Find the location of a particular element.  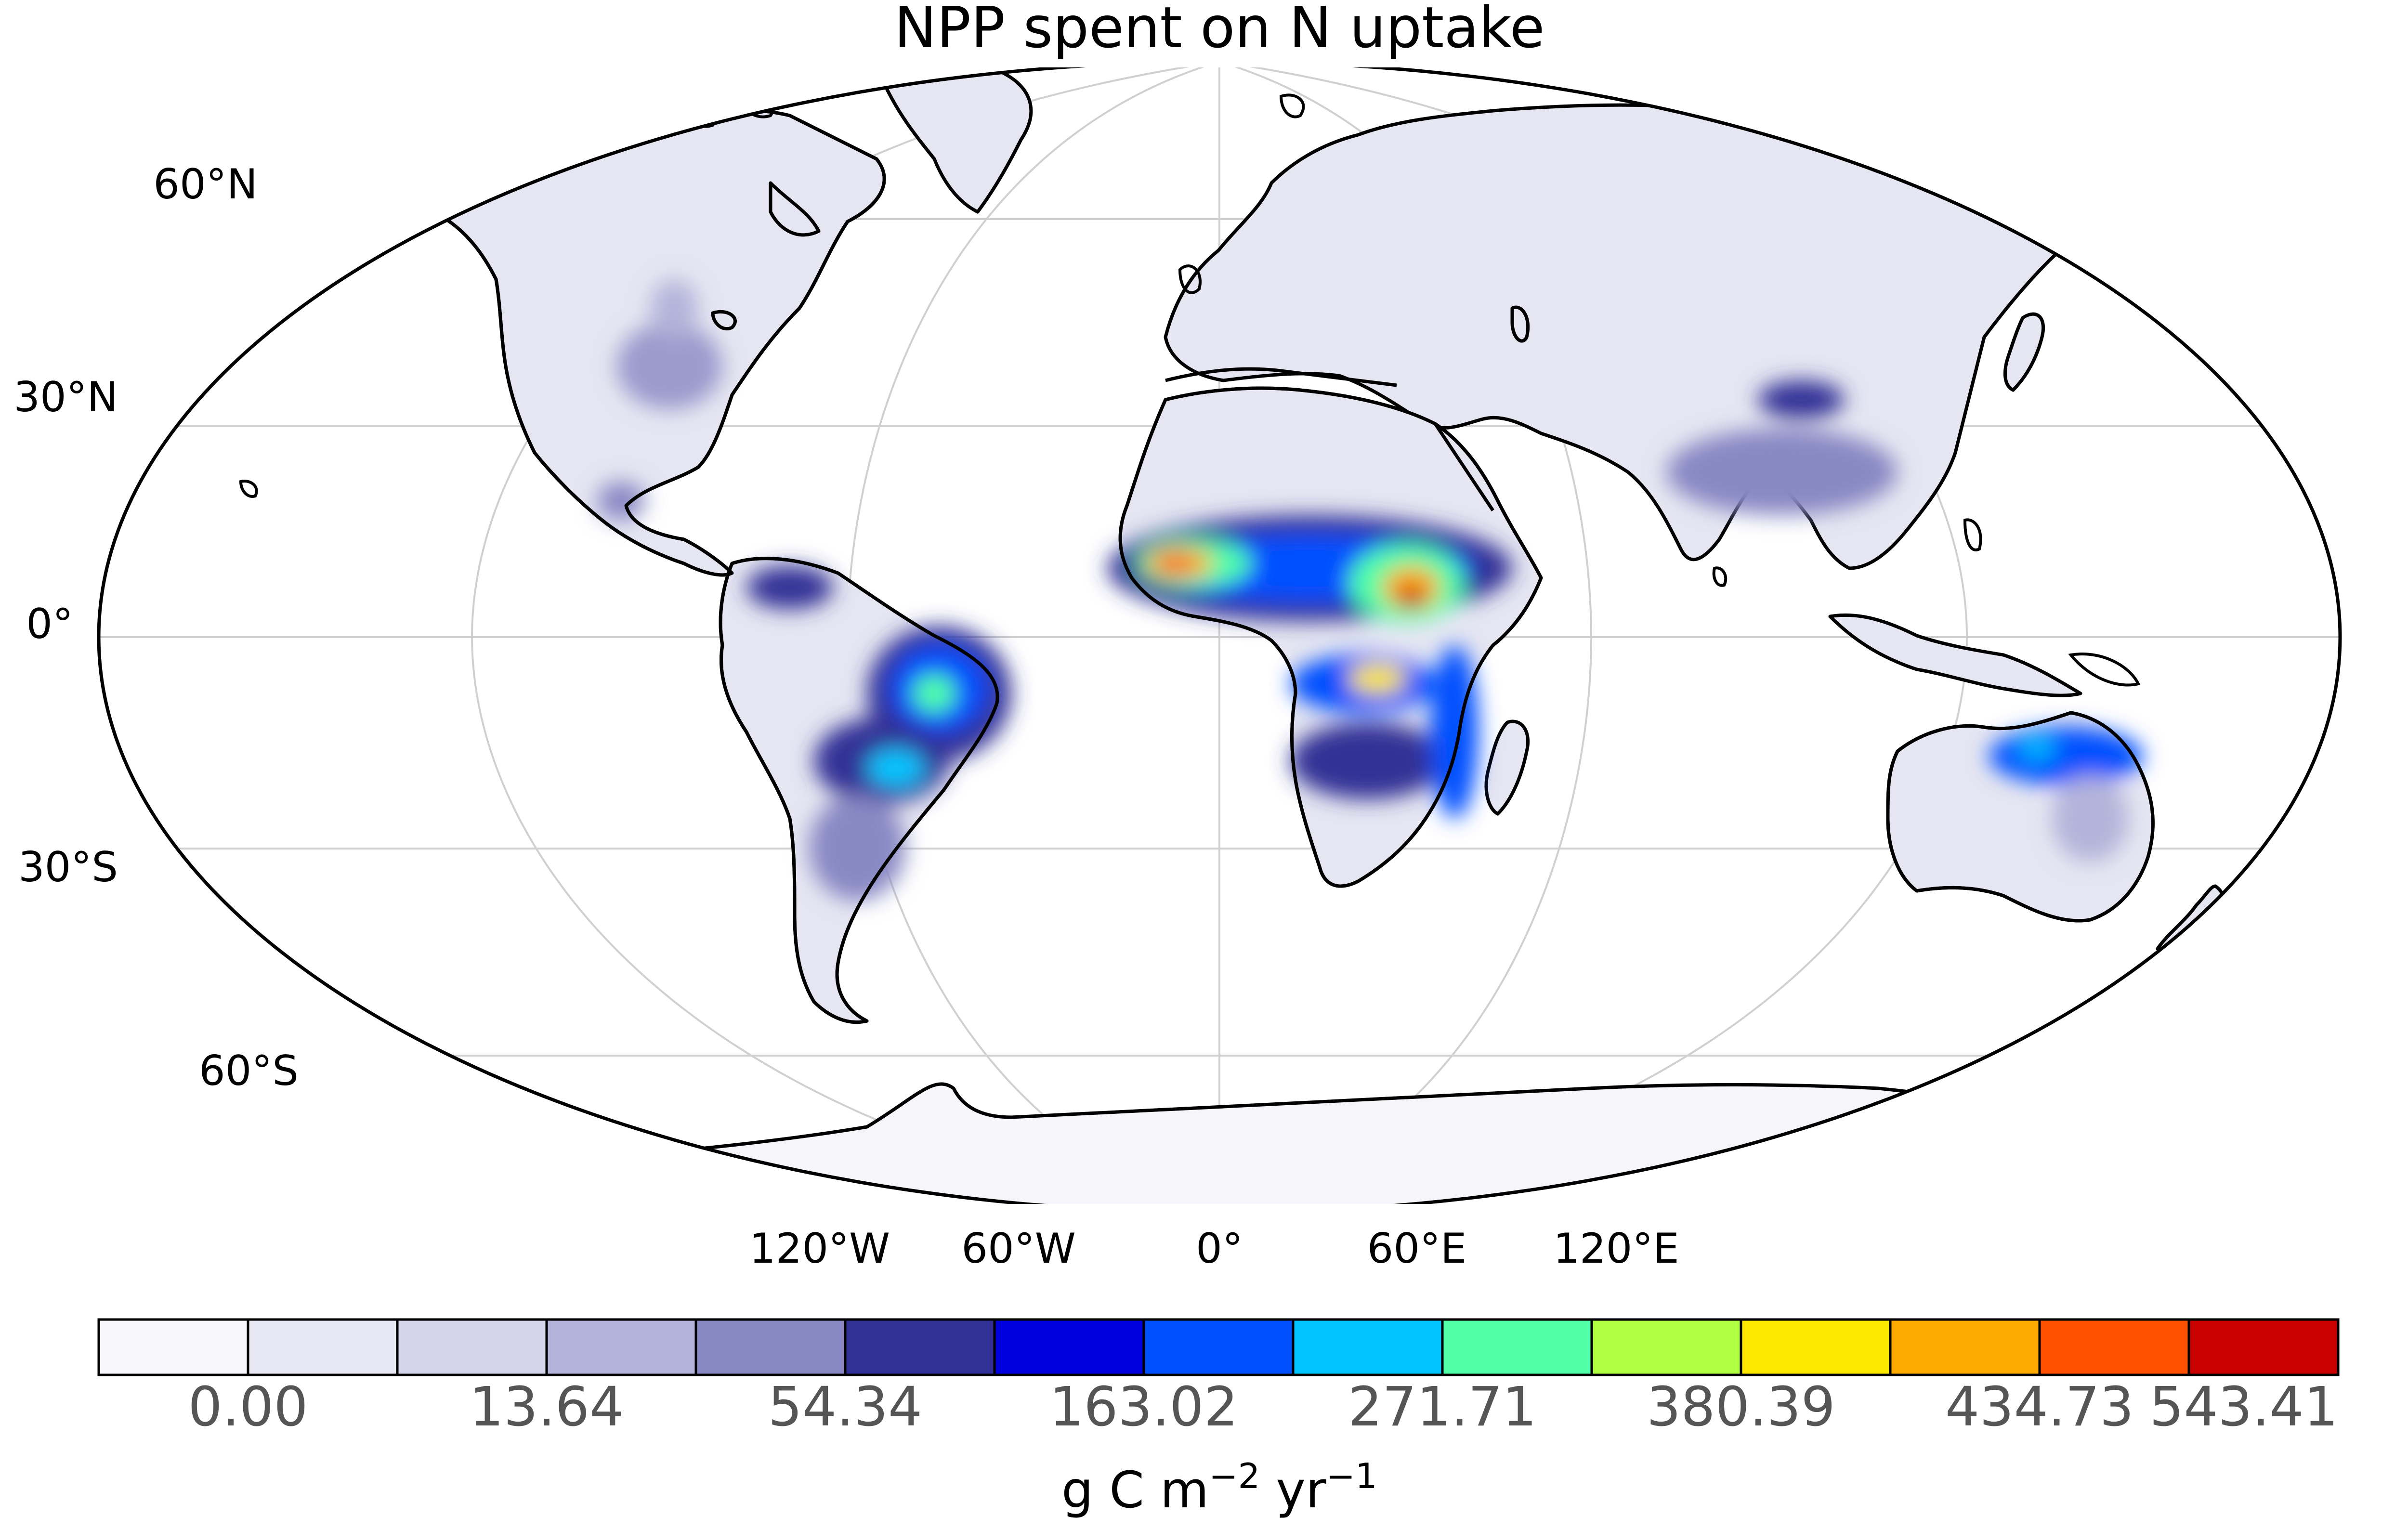

hotspot-mexico is located at coordinates (621, 501).